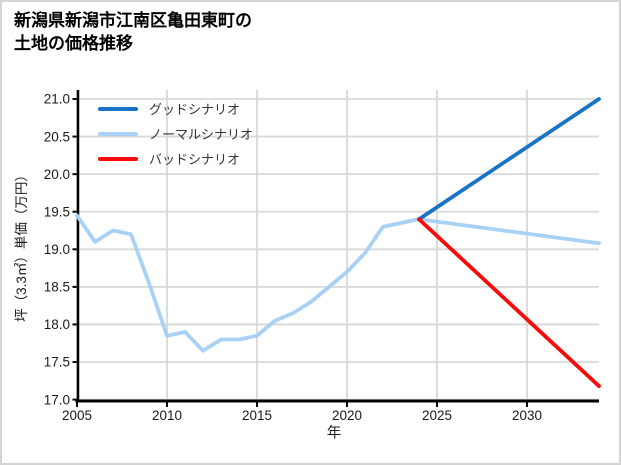 Image resolution: width=621 pixels, height=465 pixels. I want to click on y-tick-label: 20.5, so click(57, 136).